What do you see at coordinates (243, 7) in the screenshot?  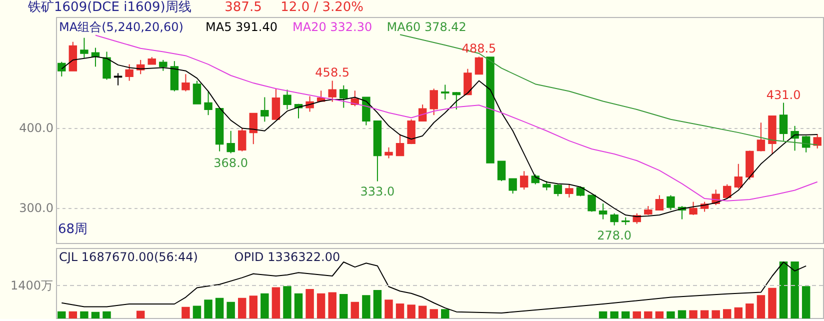 I see `text: 387.5` at bounding box center [243, 7].